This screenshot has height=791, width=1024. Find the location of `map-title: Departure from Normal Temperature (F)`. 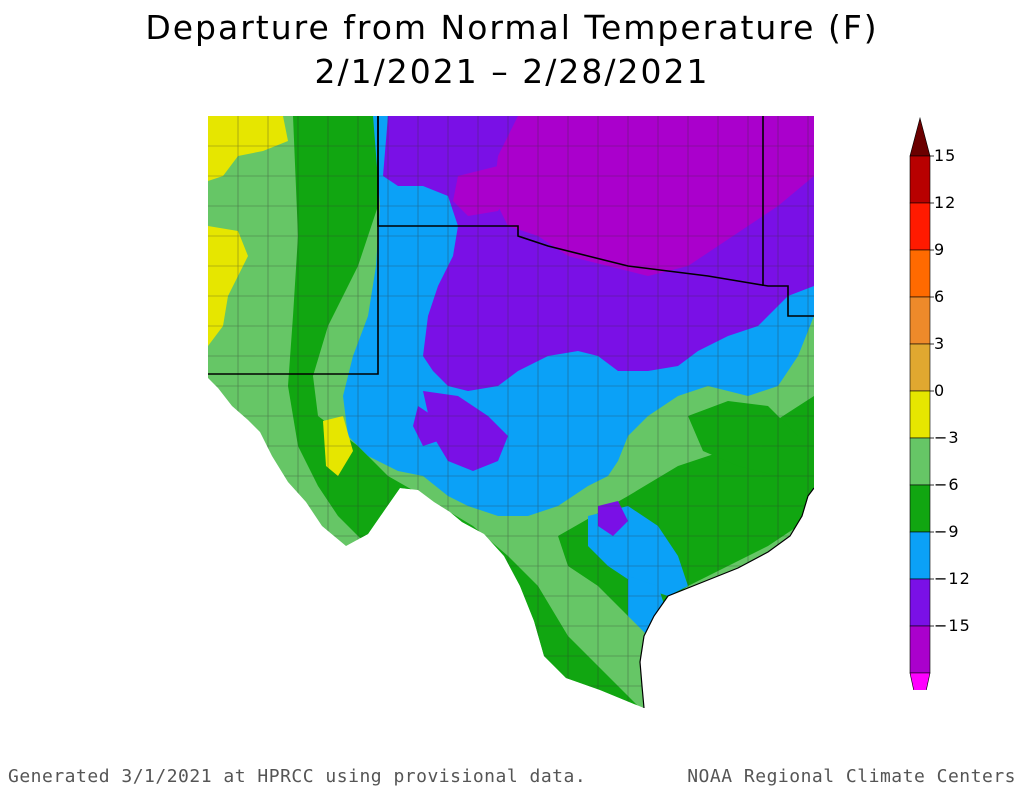

map-title: Departure from Normal Temperature (F) is located at coordinates (512, 27).